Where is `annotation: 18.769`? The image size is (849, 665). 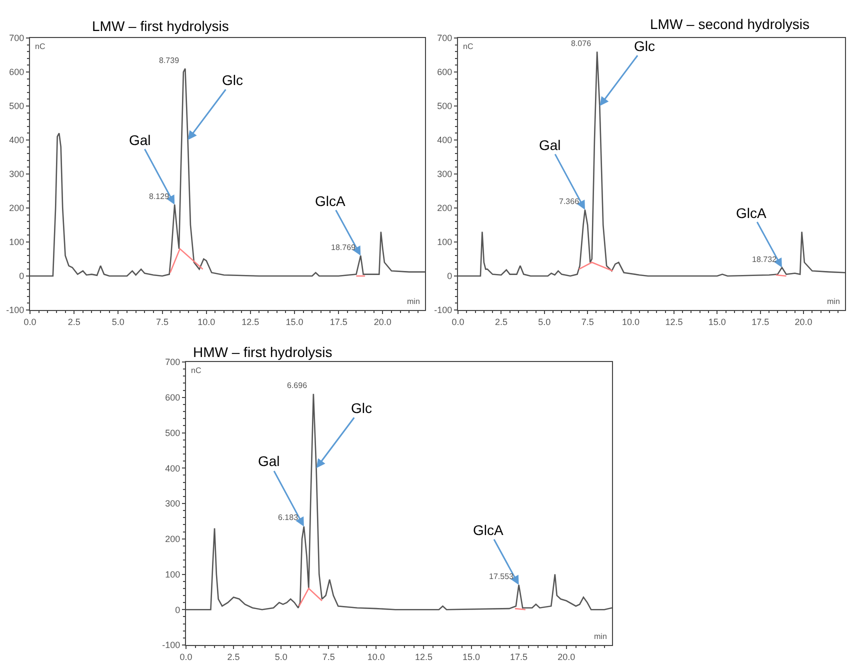 annotation: 18.769 is located at coordinates (343, 247).